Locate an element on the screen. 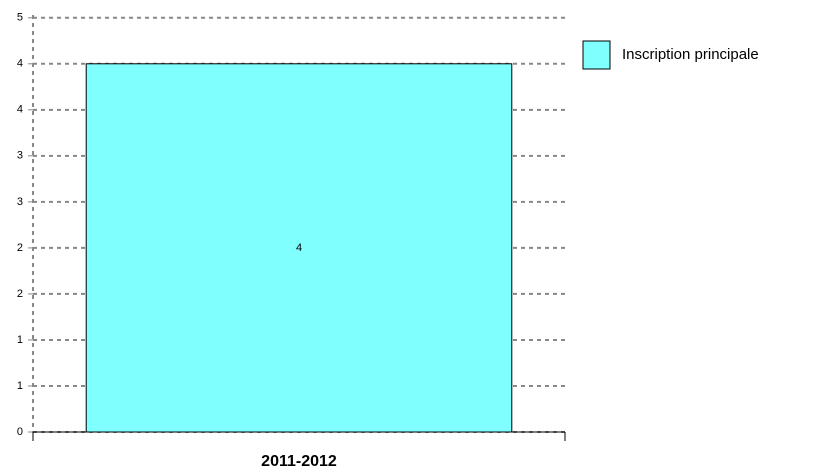  x-tick-label: 2011-2012 is located at coordinates (299, 461).